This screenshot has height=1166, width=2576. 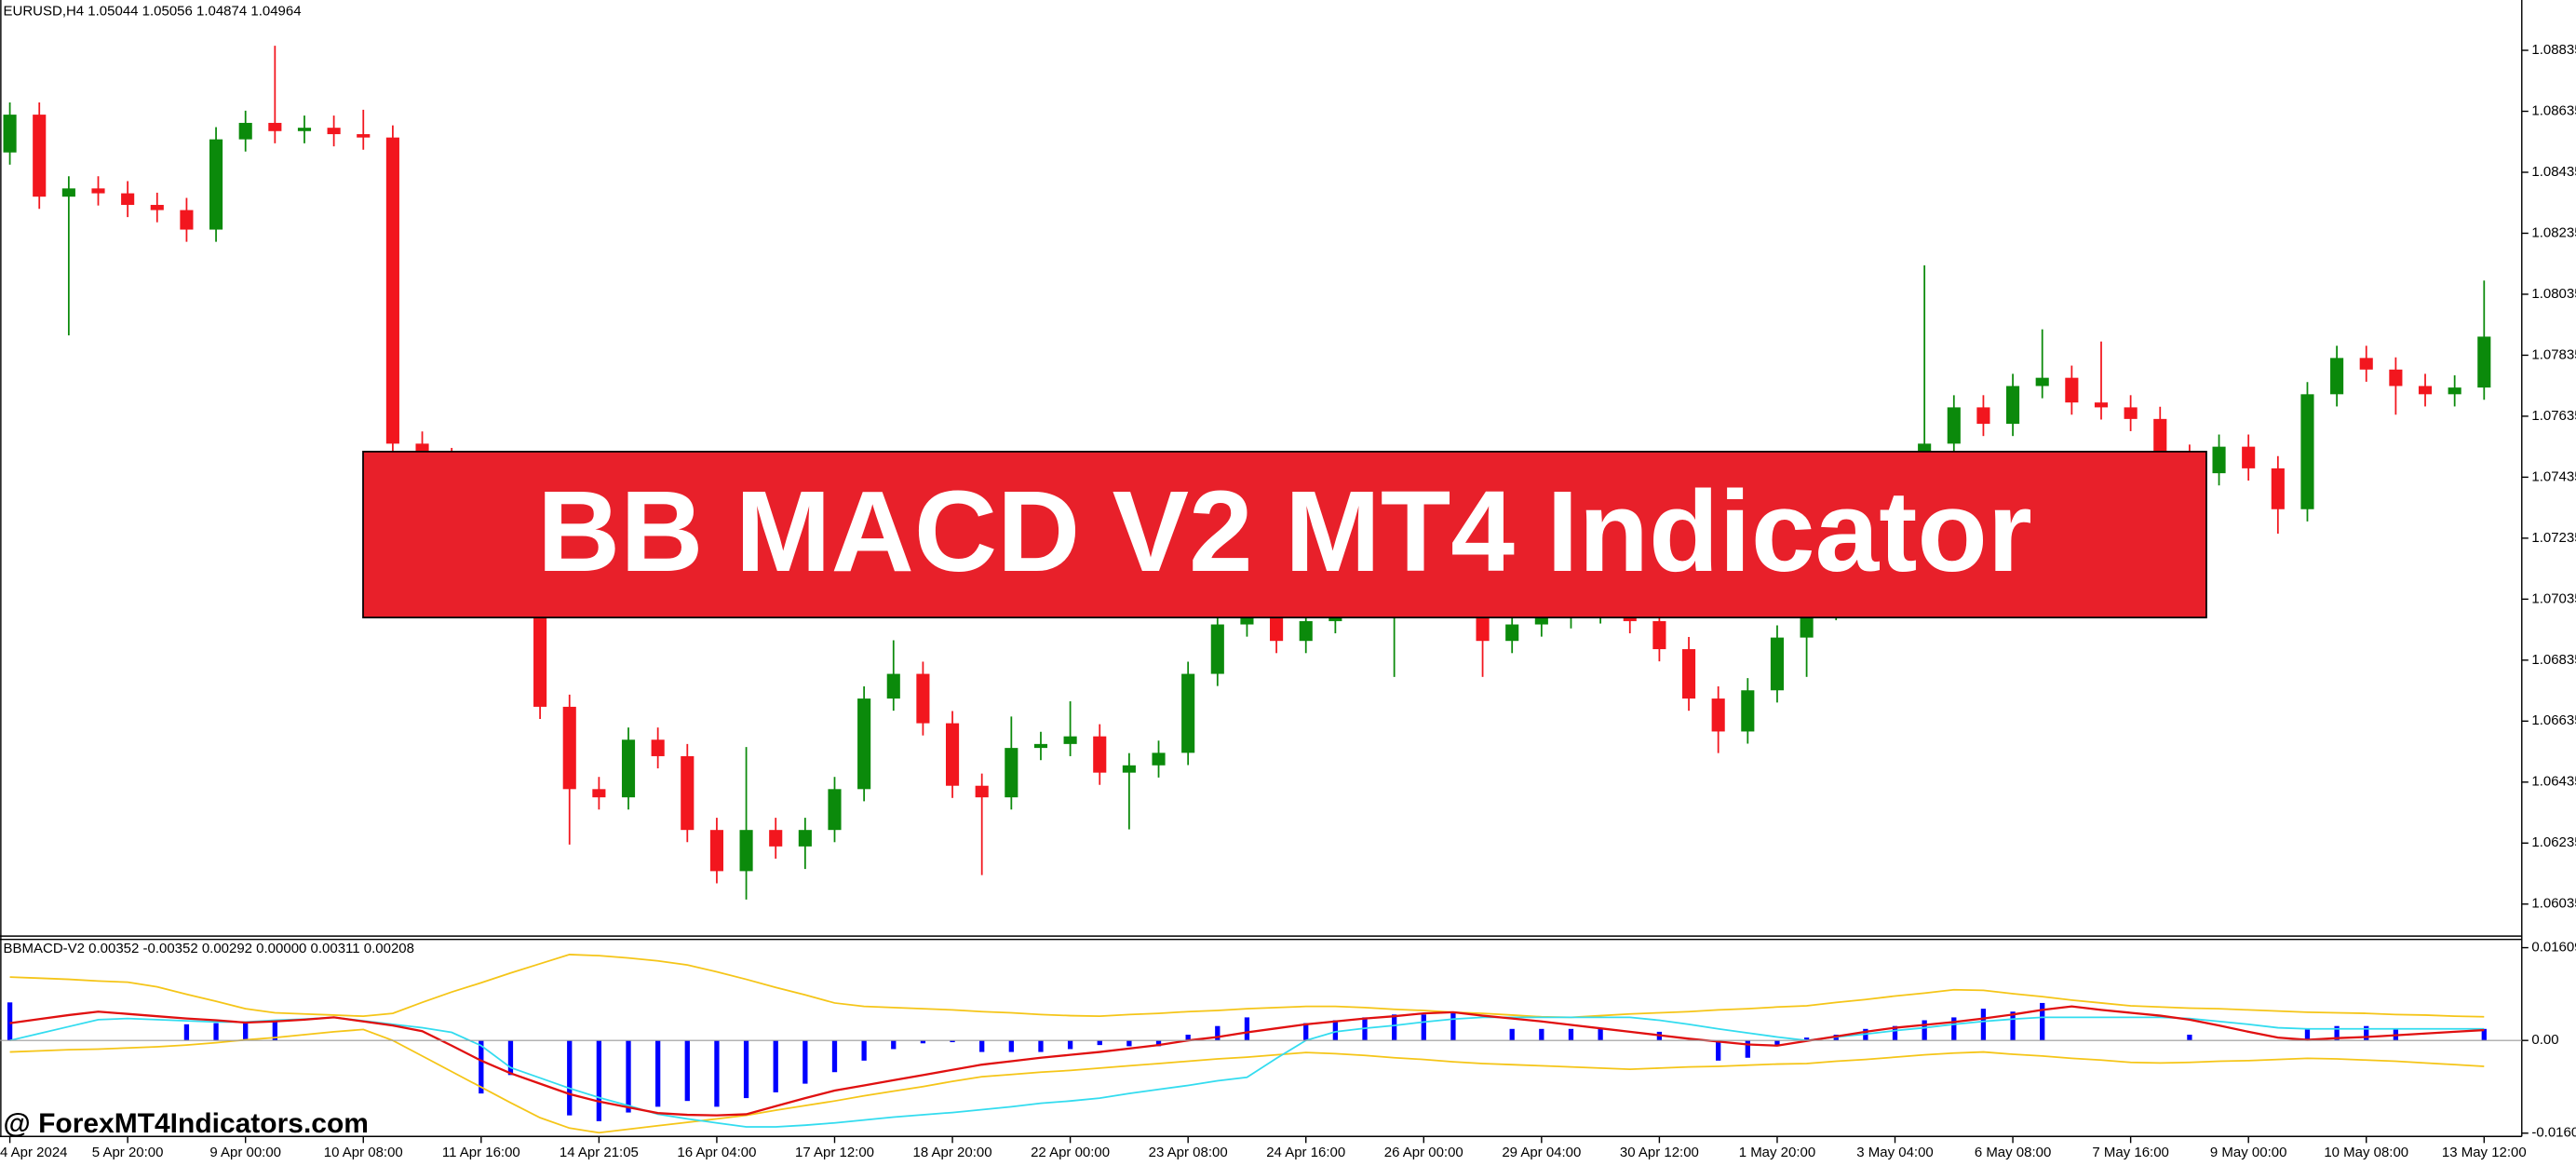 I want to click on x-tick-label: 4 Apr 2024, so click(x=34, y=1153).